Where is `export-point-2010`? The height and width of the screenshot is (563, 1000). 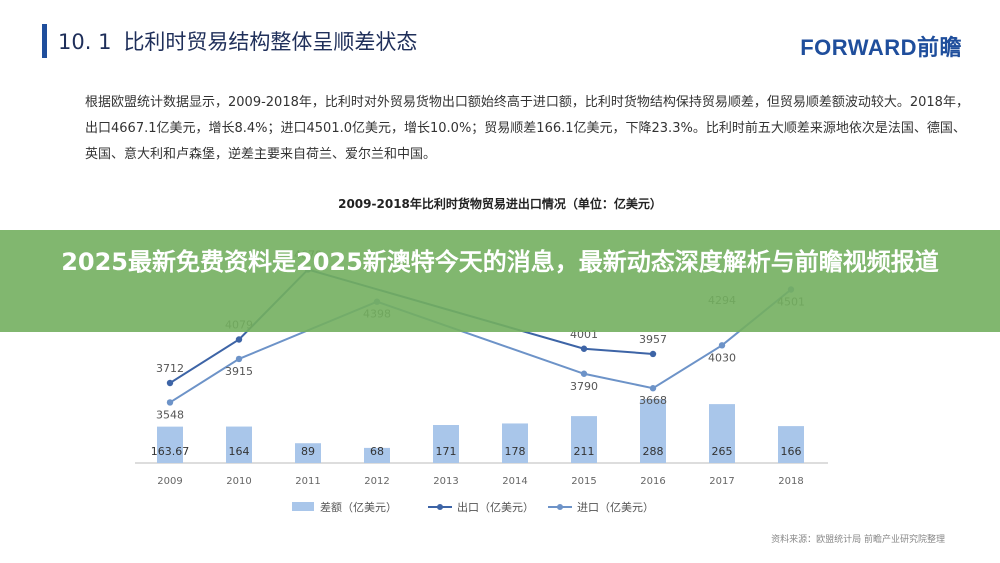 export-point-2010 is located at coordinates (239, 339).